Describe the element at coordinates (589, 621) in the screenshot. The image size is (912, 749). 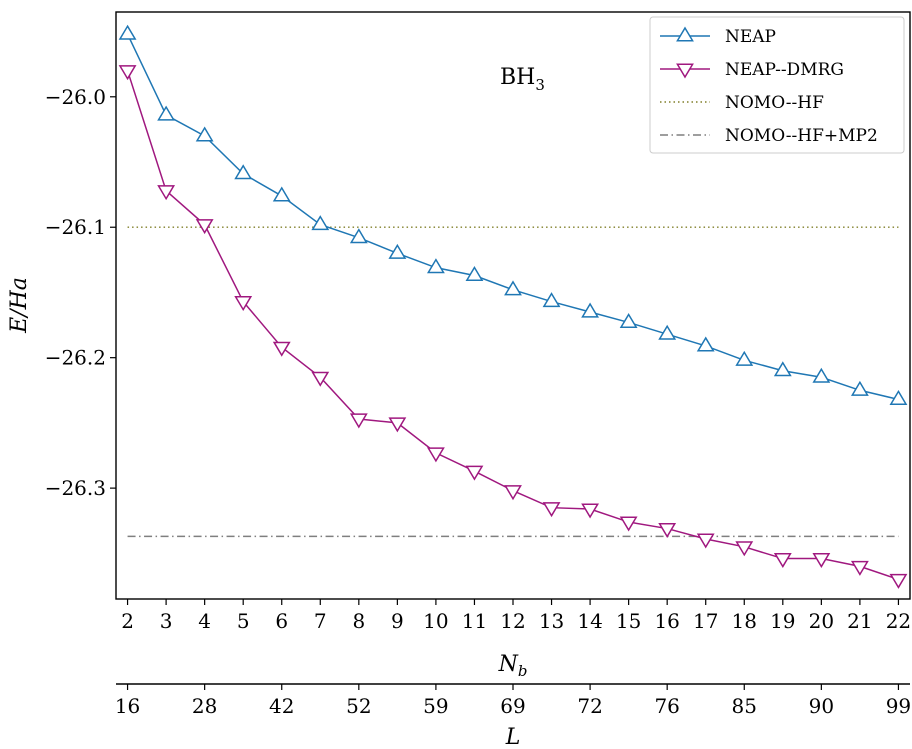
I see `x-tick-label-12: 14` at that location.